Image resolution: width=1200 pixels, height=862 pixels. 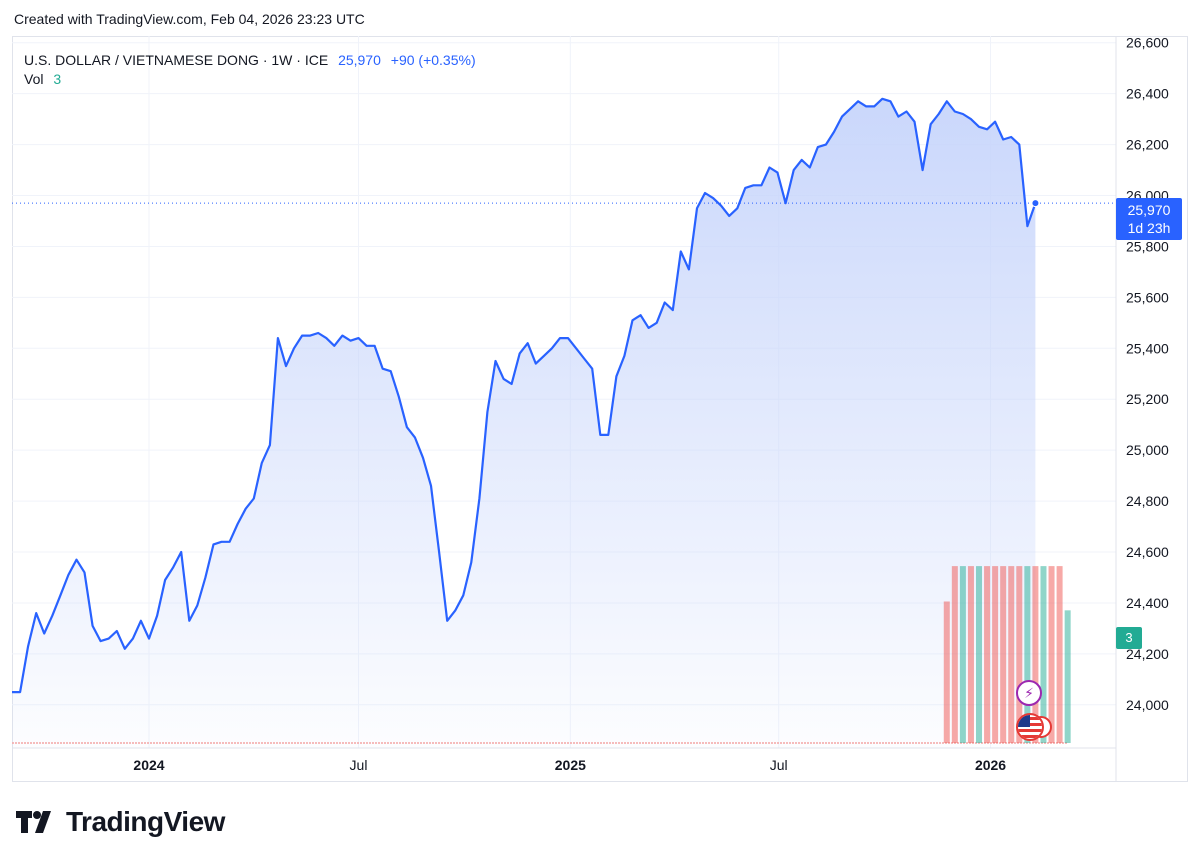 What do you see at coordinates (1147, 399) in the screenshot?
I see `y-tick-label: 25,200` at bounding box center [1147, 399].